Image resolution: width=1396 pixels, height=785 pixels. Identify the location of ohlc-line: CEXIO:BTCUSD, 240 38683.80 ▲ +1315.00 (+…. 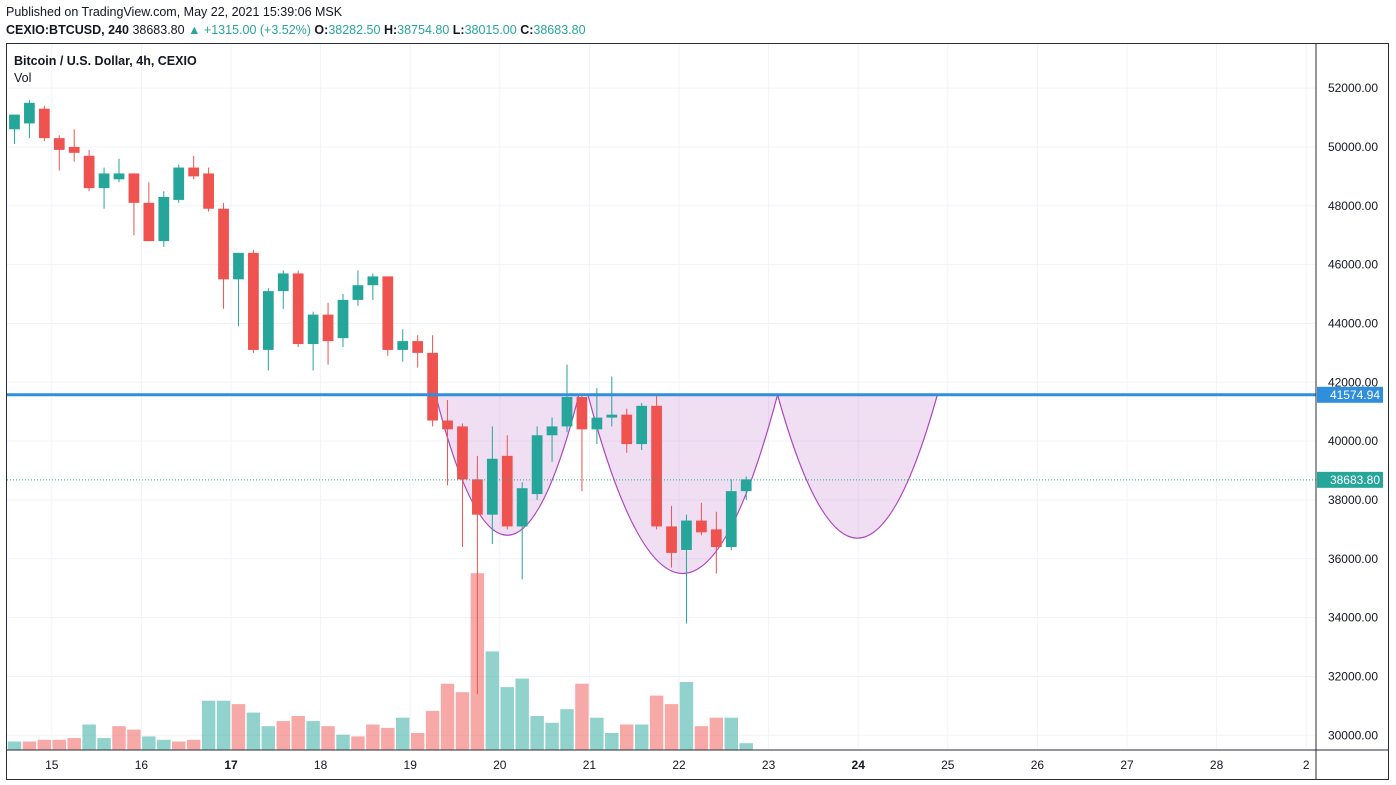
(296, 30).